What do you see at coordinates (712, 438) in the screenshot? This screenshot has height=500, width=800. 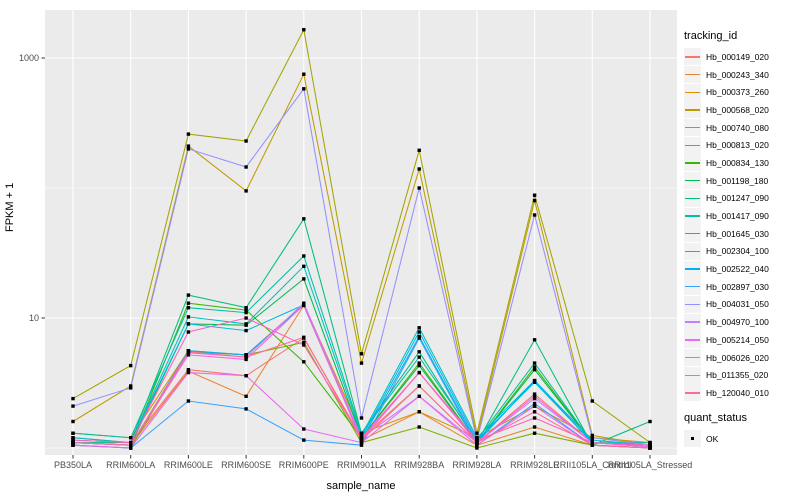 I see `legend-item-label: OK` at bounding box center [712, 438].